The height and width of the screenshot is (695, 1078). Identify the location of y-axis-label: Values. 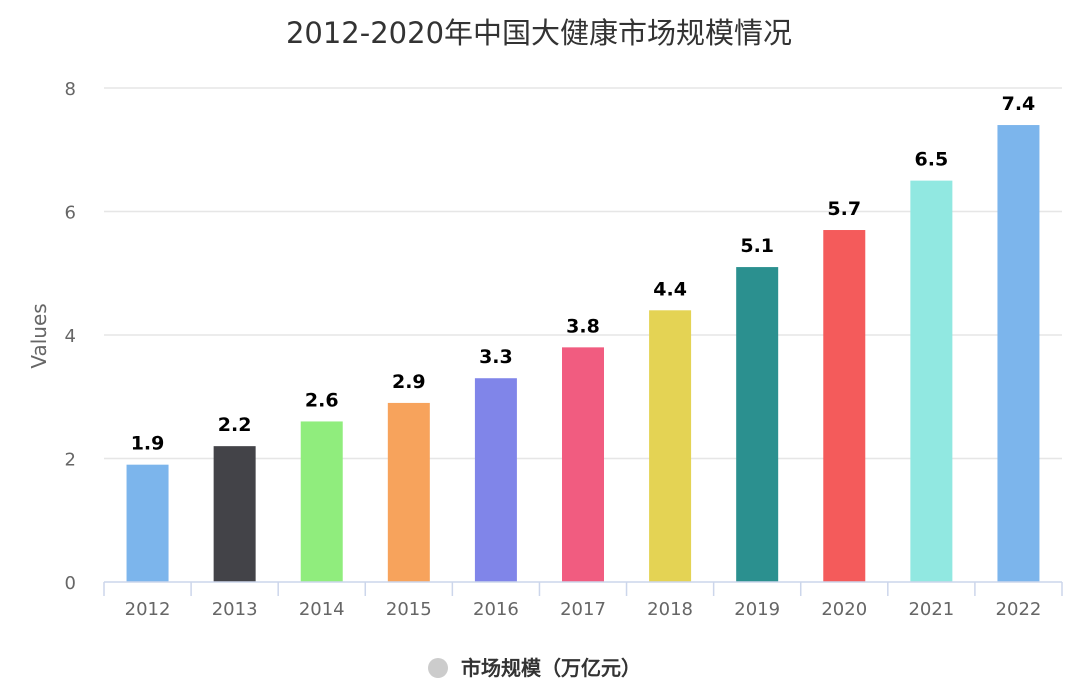
(39, 335).